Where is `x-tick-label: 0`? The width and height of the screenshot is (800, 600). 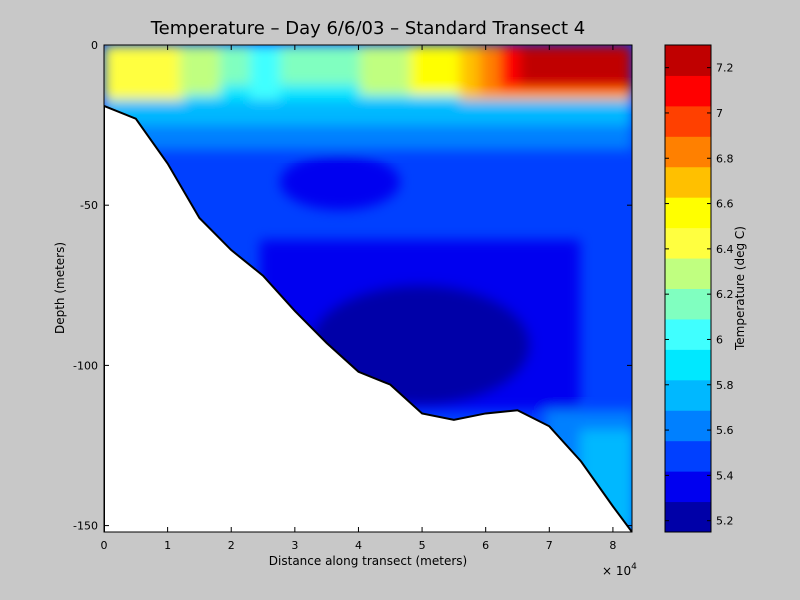 x-tick-label: 0 is located at coordinates (104, 545).